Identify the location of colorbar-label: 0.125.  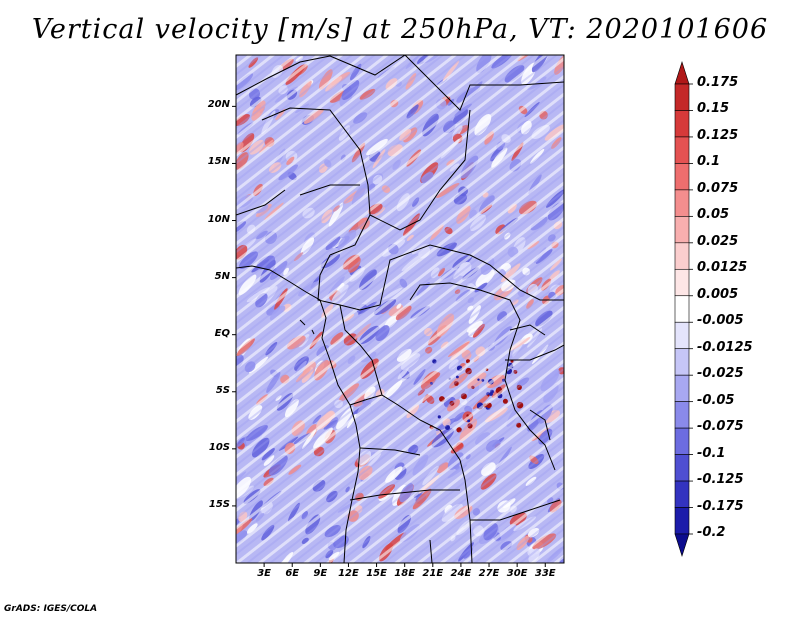
(718, 135).